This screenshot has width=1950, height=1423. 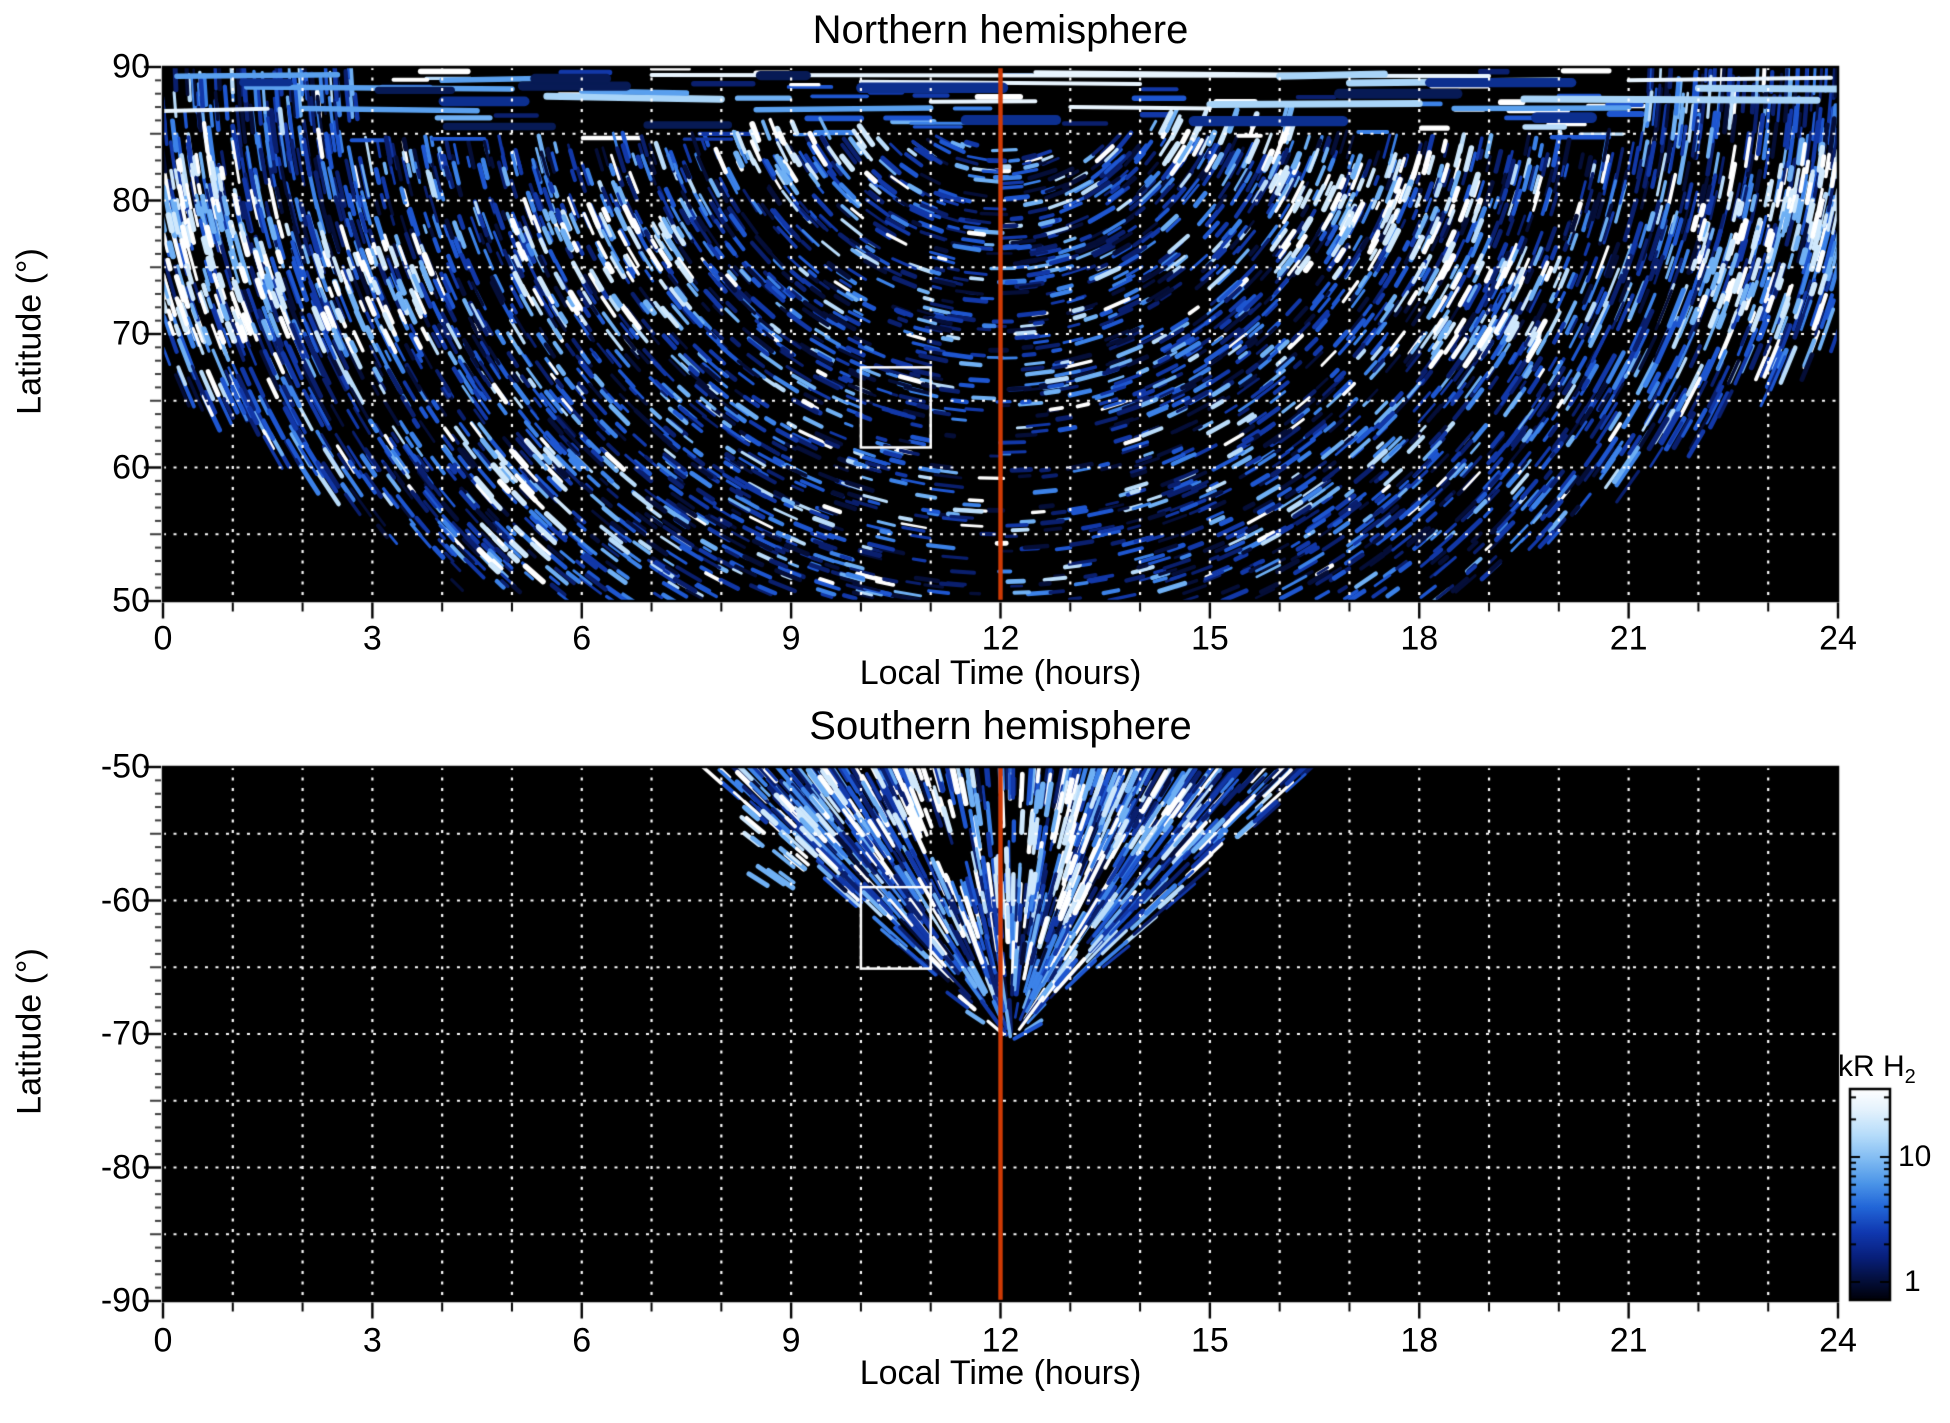 What do you see at coordinates (1000, 638) in the screenshot?
I see `x-tick-label-north-12: 12` at bounding box center [1000, 638].